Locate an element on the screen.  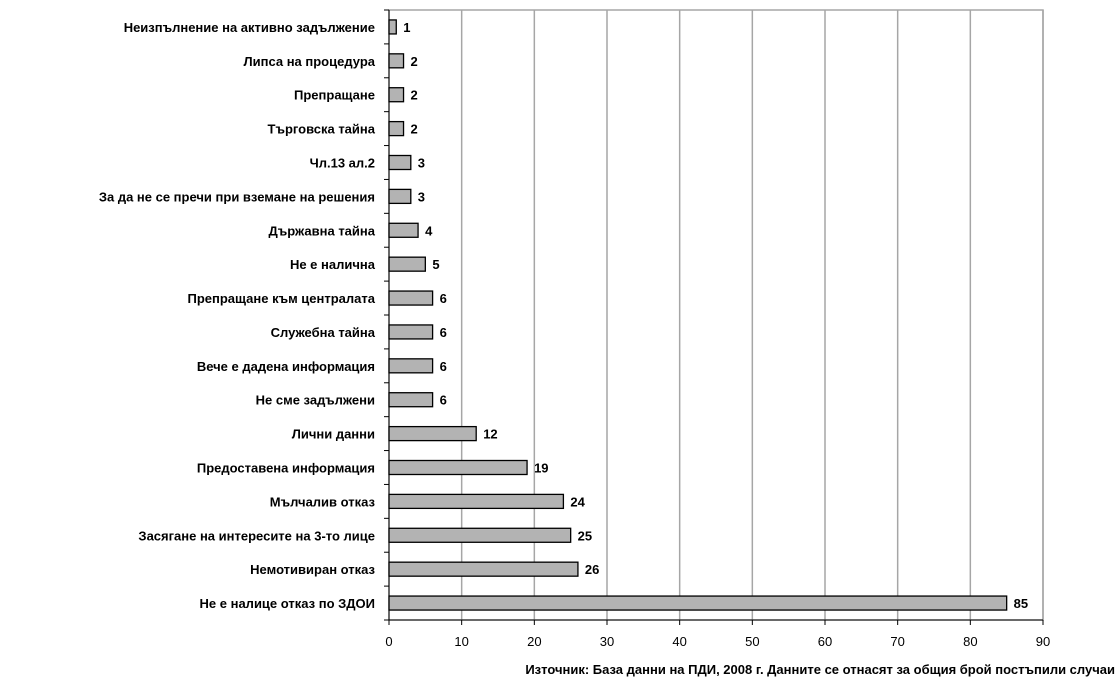
value-label: 5 is located at coordinates (435, 264).